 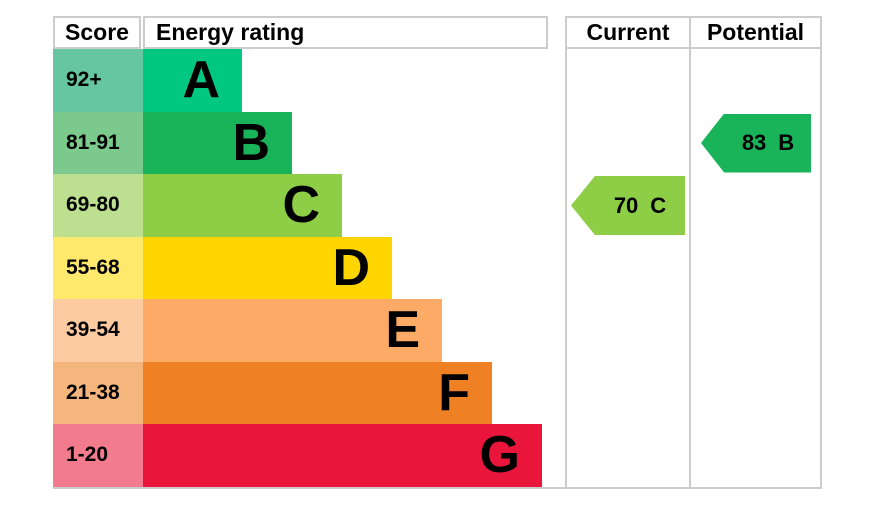 What do you see at coordinates (342, 455) in the screenshot?
I see `band-bar: G` at bounding box center [342, 455].